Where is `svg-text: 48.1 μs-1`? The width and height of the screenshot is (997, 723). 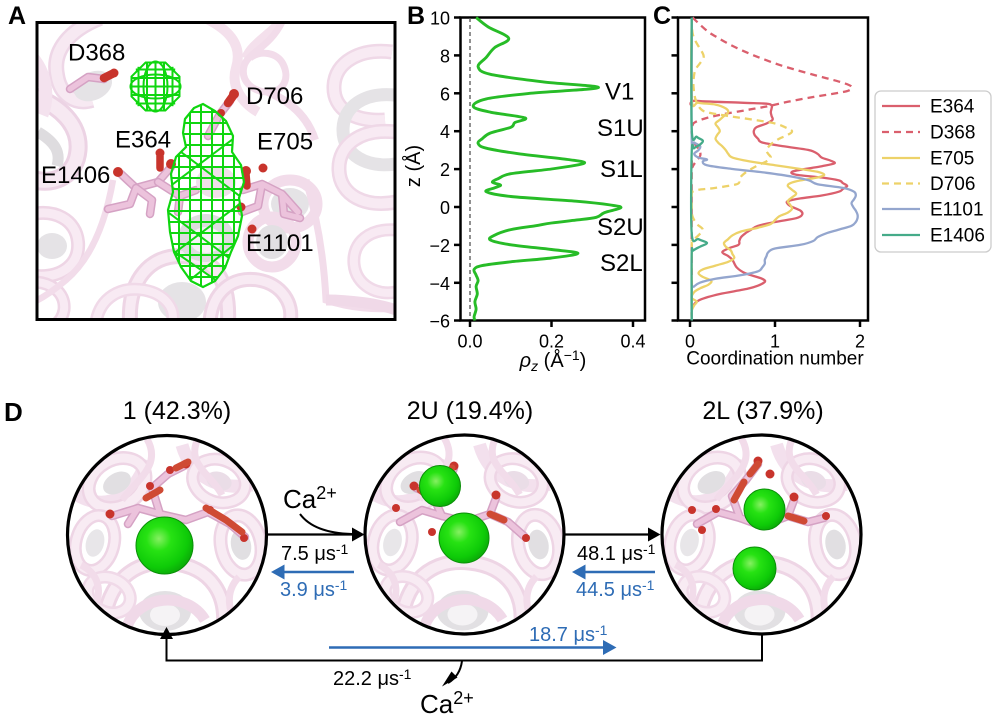 svg-text: 48.1 μs-1 is located at coordinates (616, 553).